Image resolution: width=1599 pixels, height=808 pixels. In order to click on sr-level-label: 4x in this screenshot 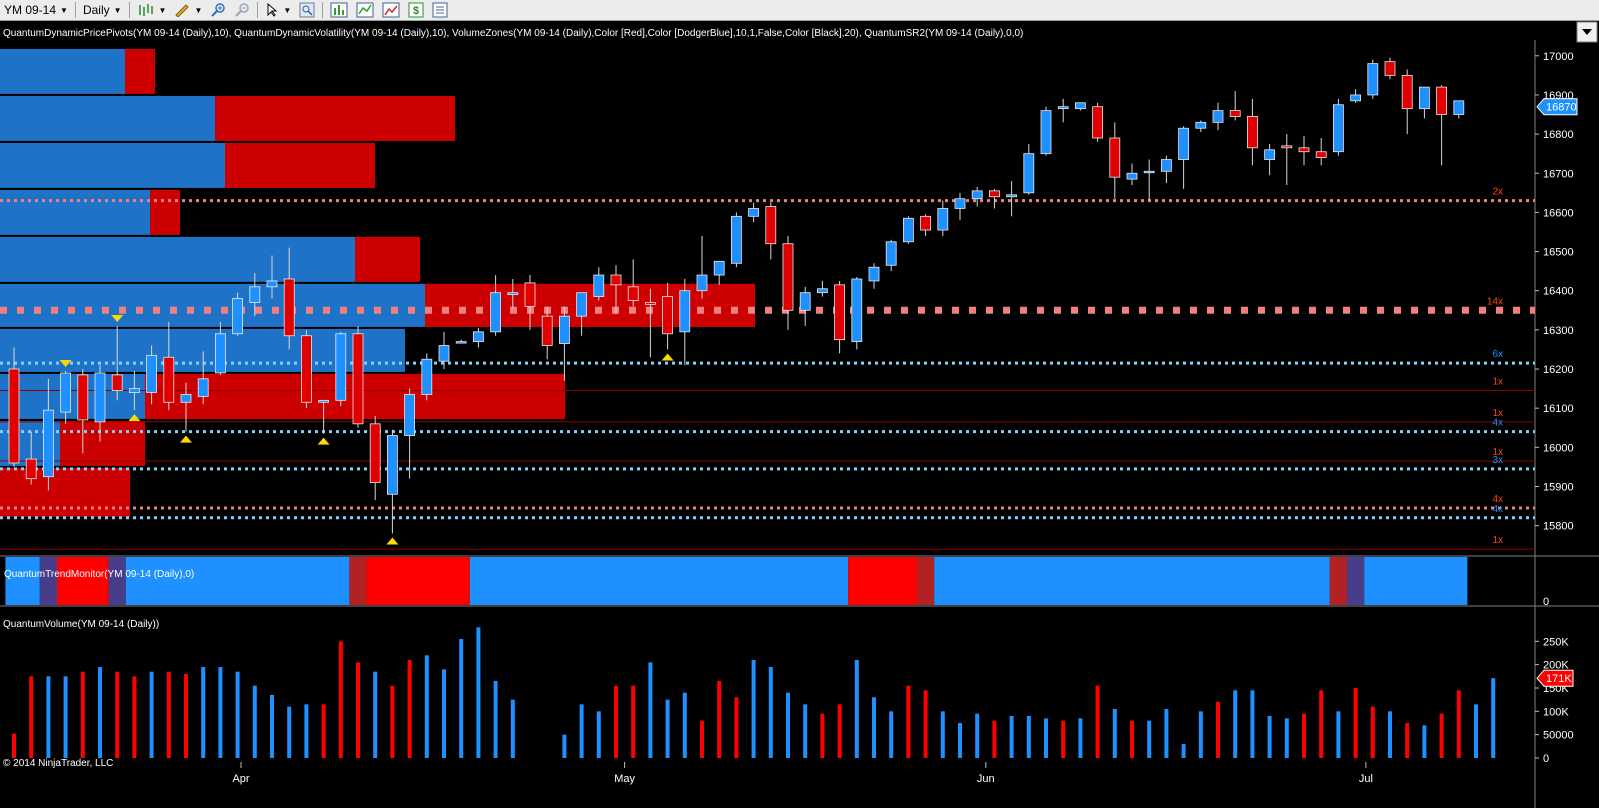, I will do `click(1497, 509)`.